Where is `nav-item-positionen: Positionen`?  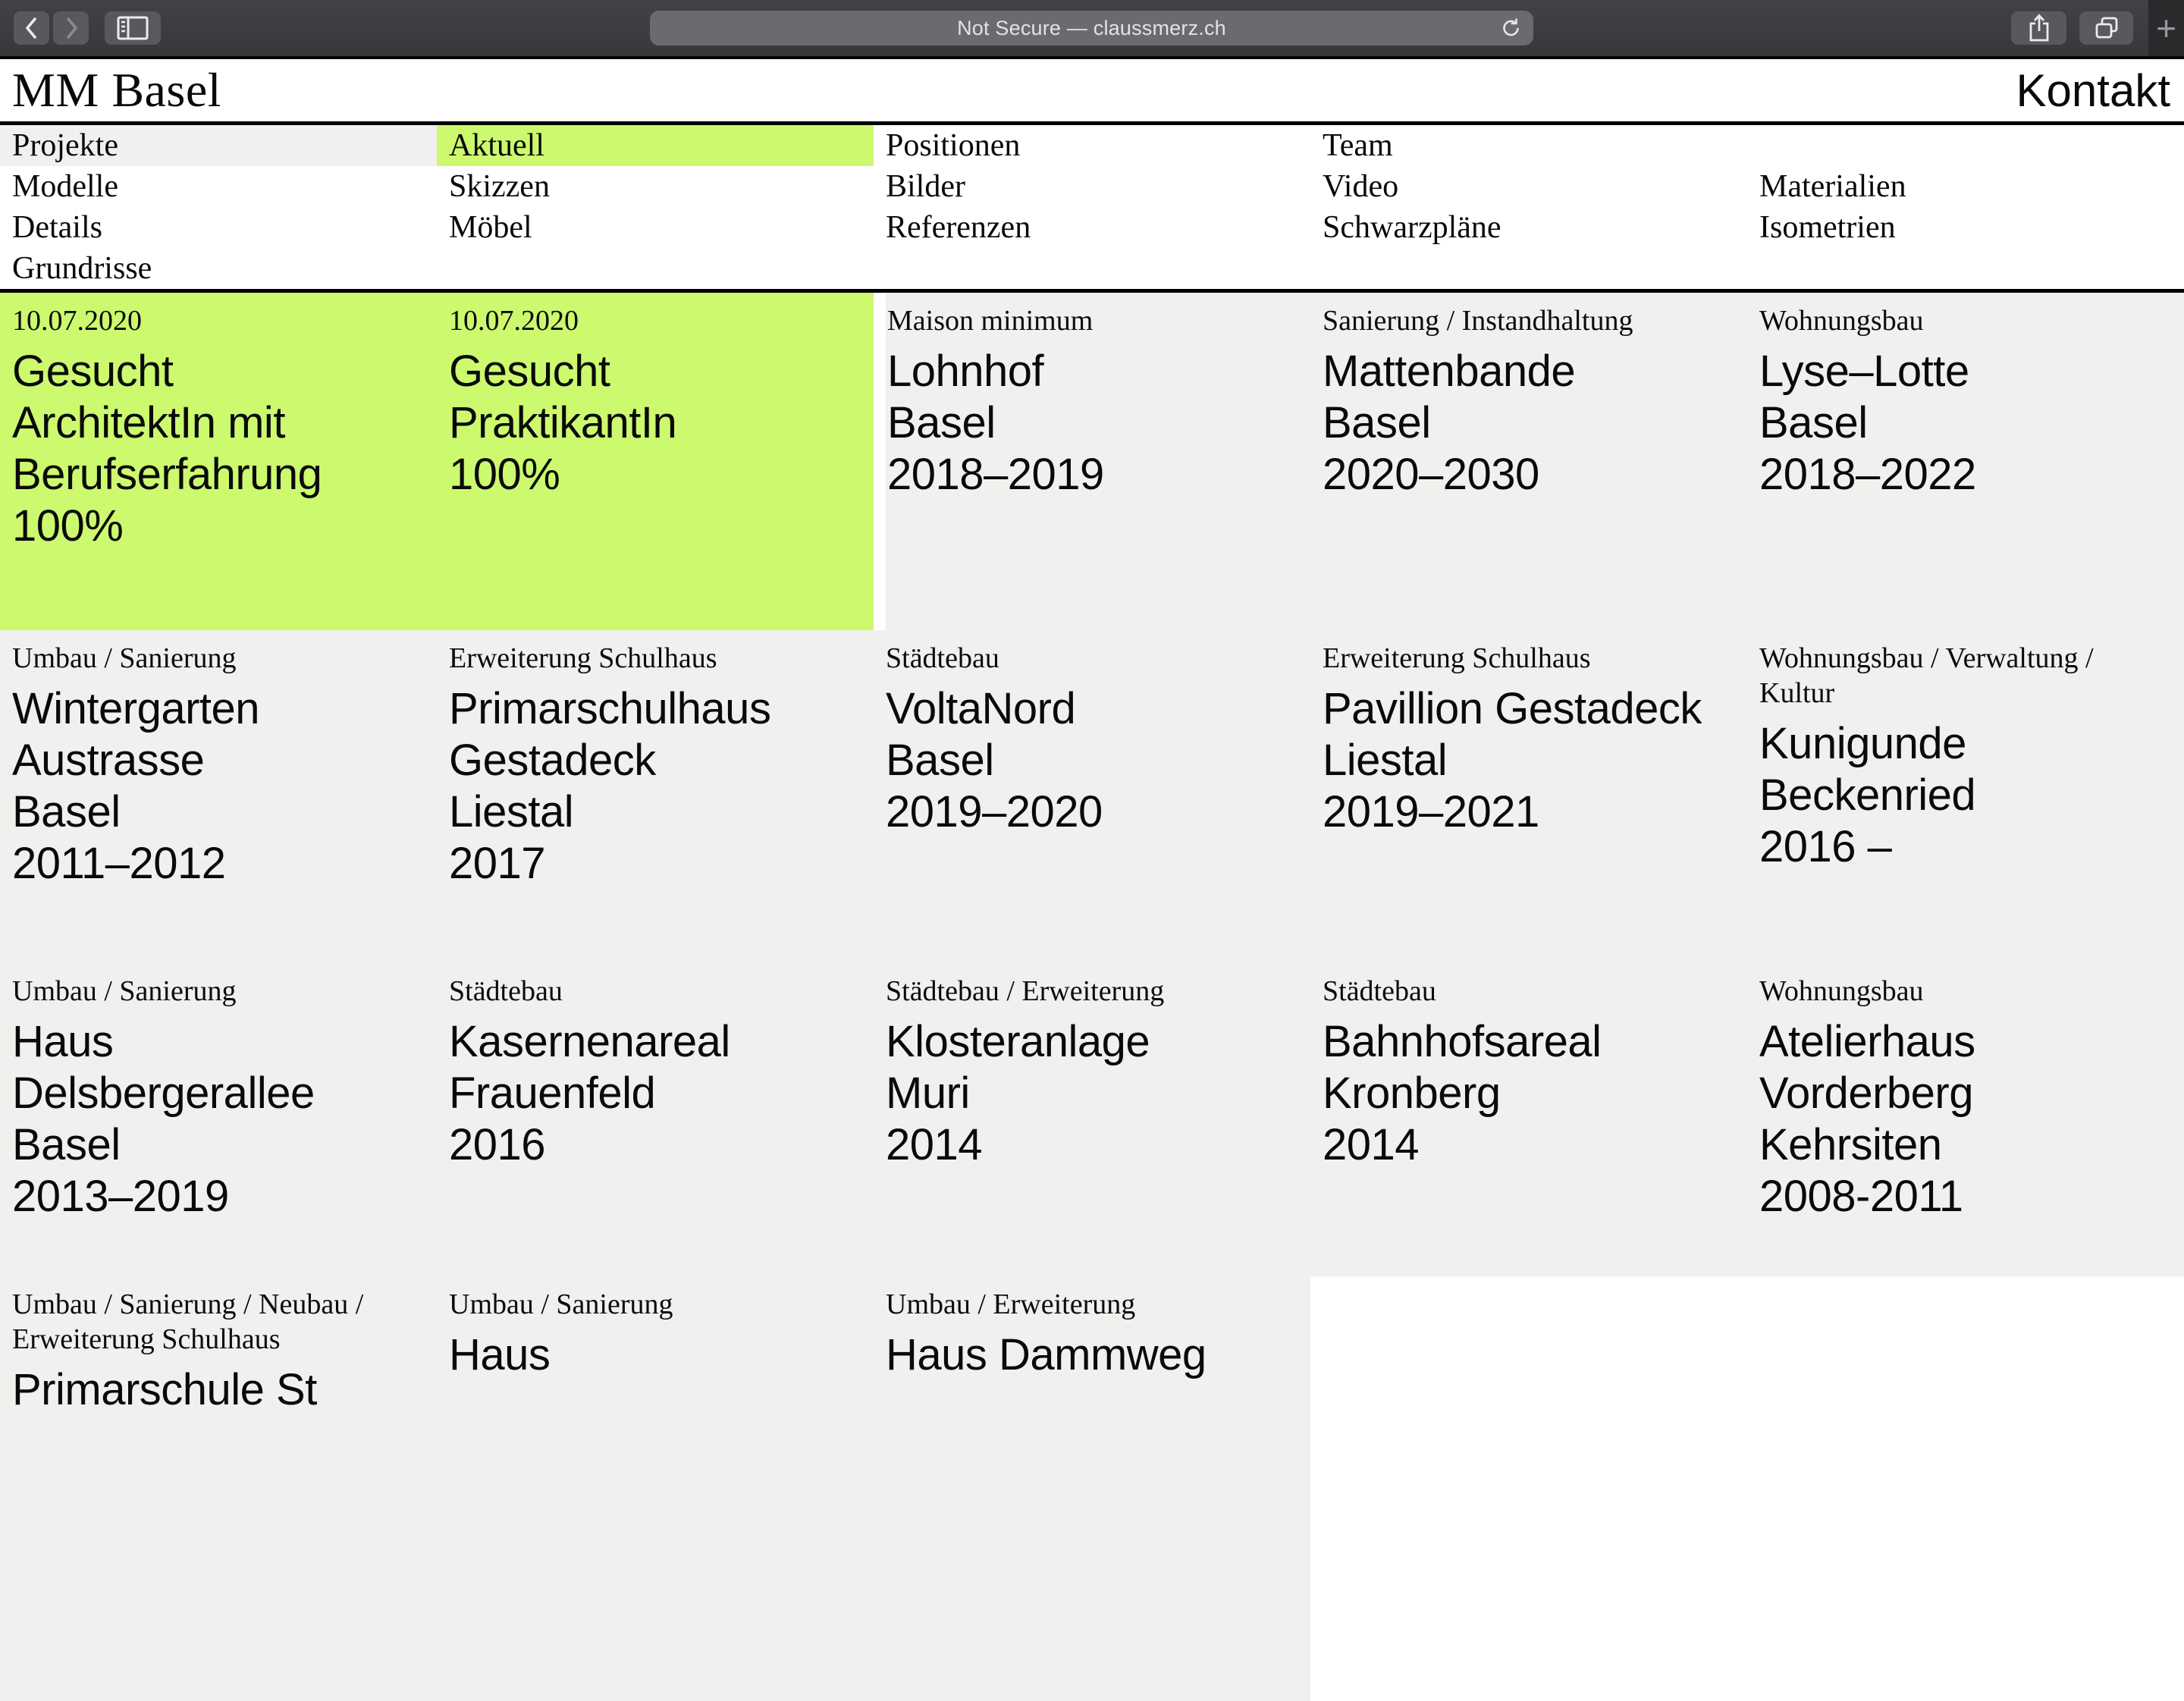
nav-item-positionen: Positionen is located at coordinates (953, 145).